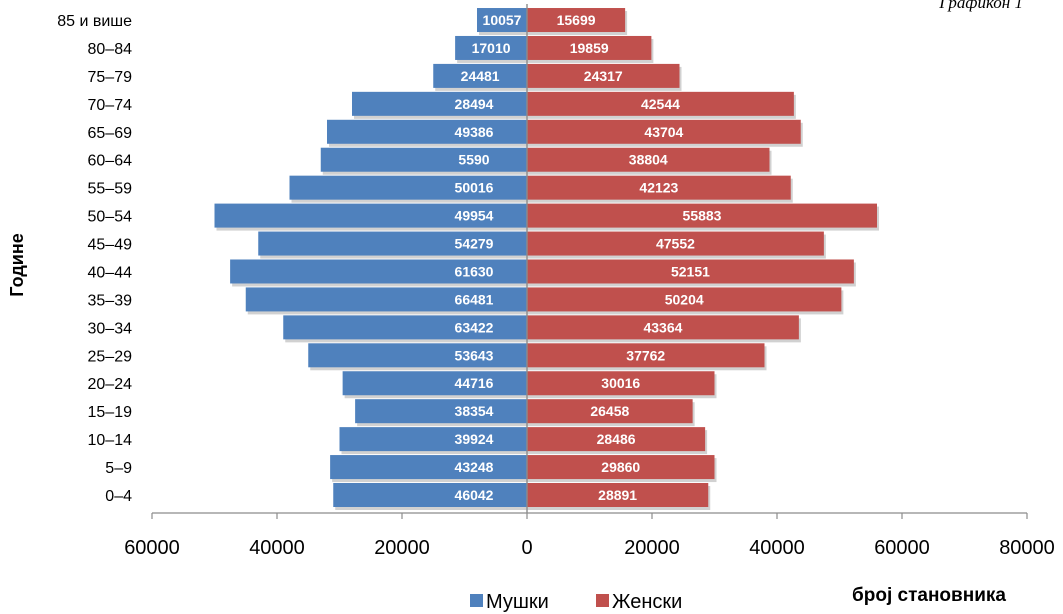 This screenshot has height=614, width=1063. I want to click on male-data-label: 38354, so click(474, 411).